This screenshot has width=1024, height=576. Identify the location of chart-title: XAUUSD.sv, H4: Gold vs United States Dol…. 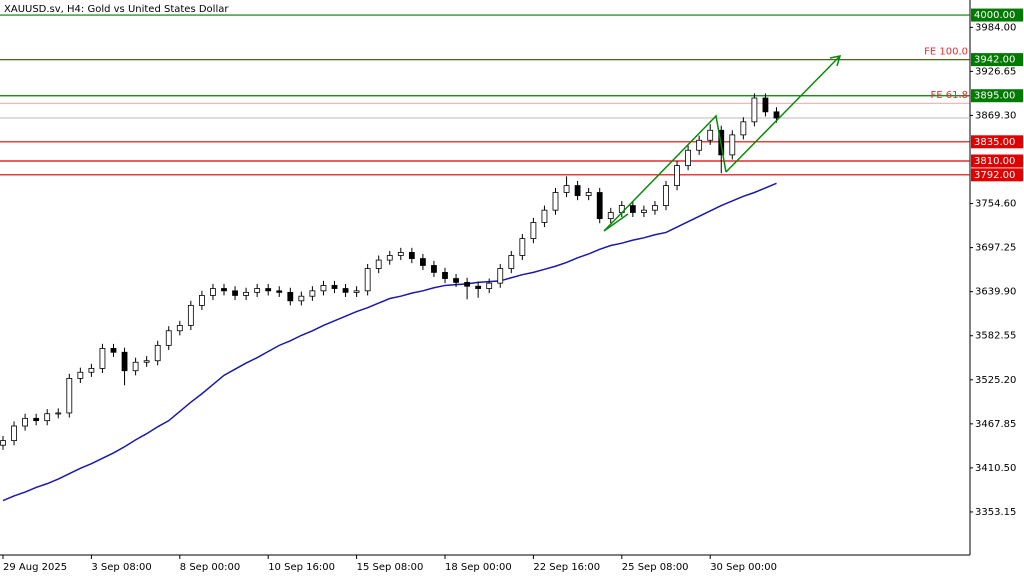
(116, 9).